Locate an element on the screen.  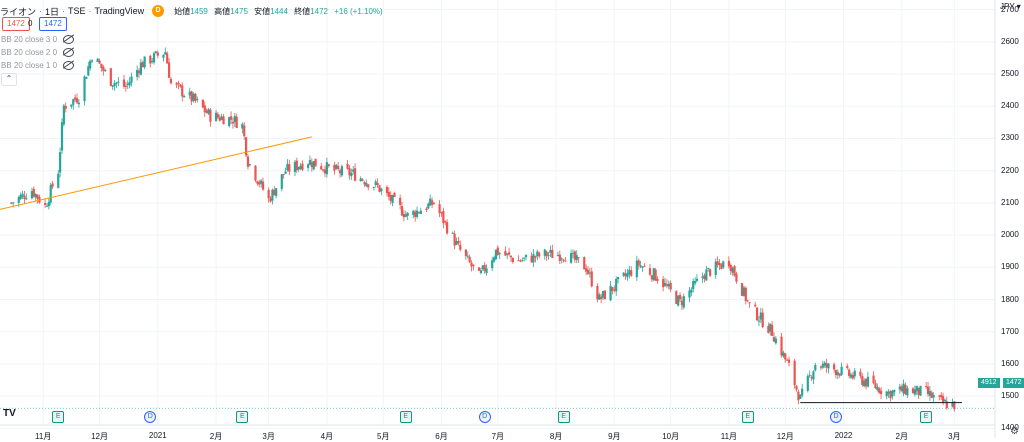
sell-button: 1472 is located at coordinates (16, 24).